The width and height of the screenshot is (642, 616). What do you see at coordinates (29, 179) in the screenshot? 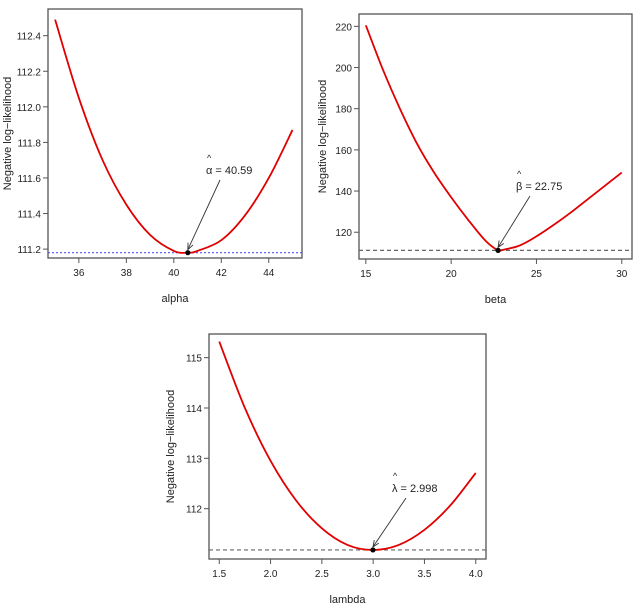
I see `y-tick-label: 111.6` at bounding box center [29, 179].